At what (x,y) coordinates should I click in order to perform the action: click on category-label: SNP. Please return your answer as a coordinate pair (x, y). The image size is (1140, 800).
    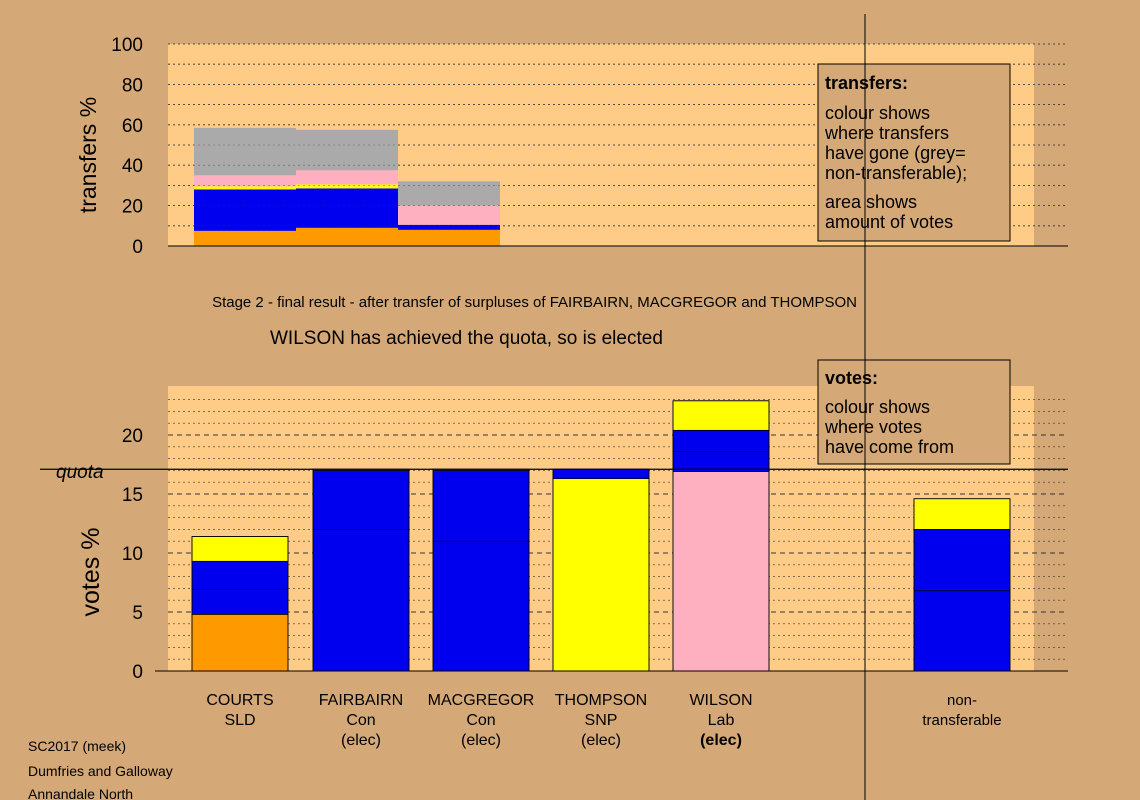
    Looking at the image, I should click on (601, 720).